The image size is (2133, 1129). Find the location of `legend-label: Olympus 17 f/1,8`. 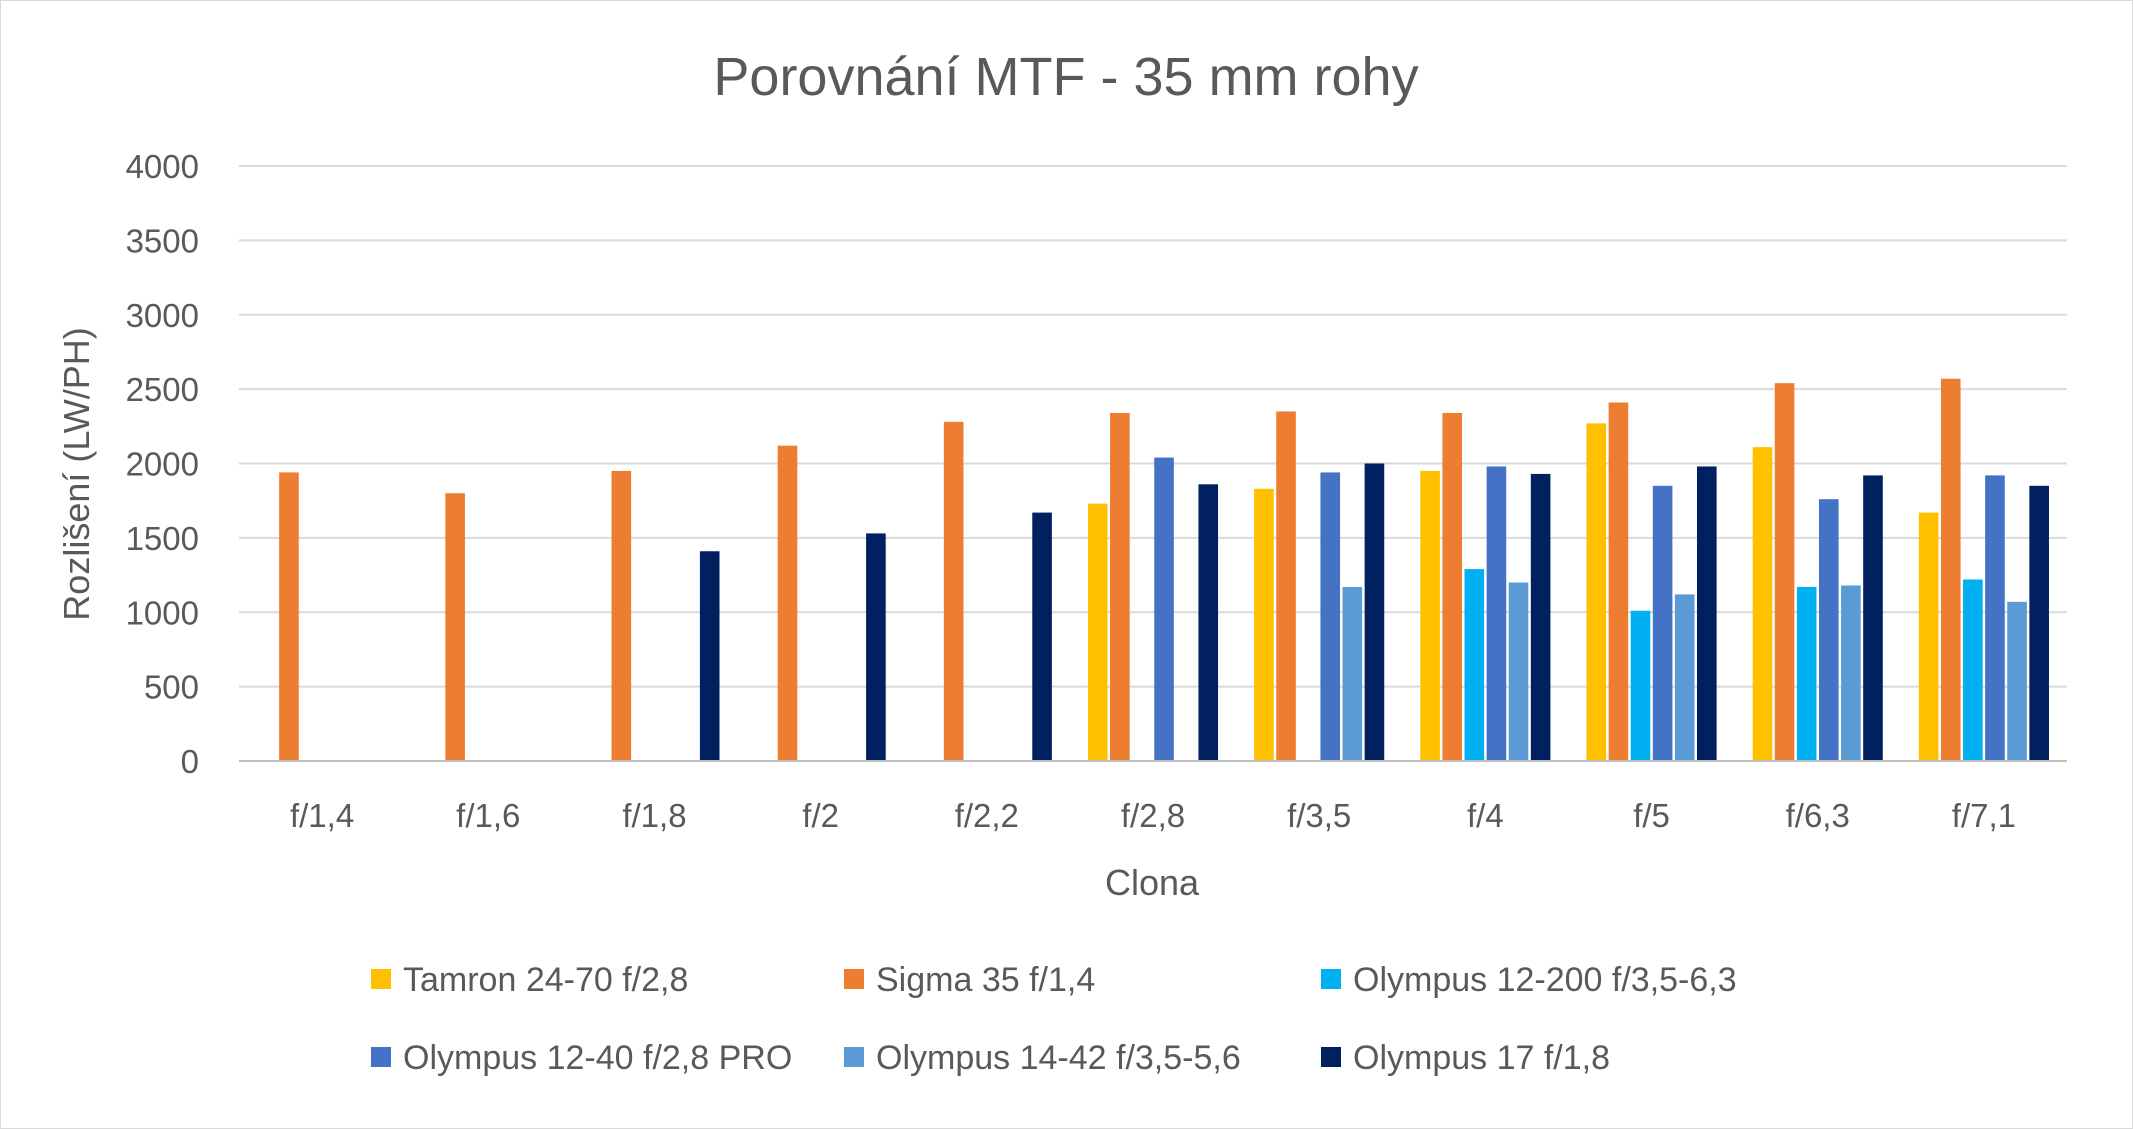

legend-label: Olympus 17 f/1,8 is located at coordinates (1481, 1058).